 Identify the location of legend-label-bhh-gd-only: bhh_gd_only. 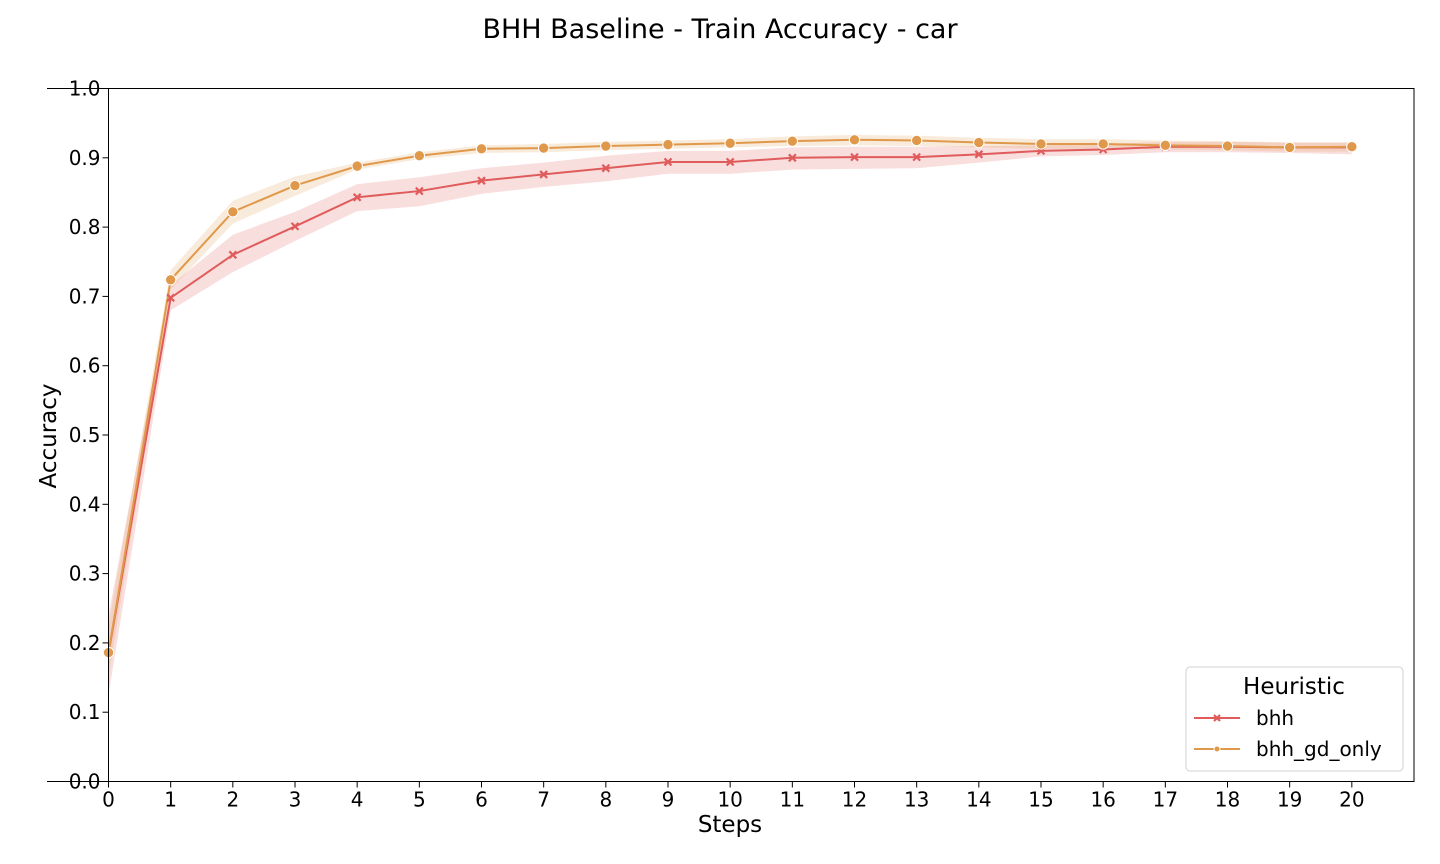
(1319, 749).